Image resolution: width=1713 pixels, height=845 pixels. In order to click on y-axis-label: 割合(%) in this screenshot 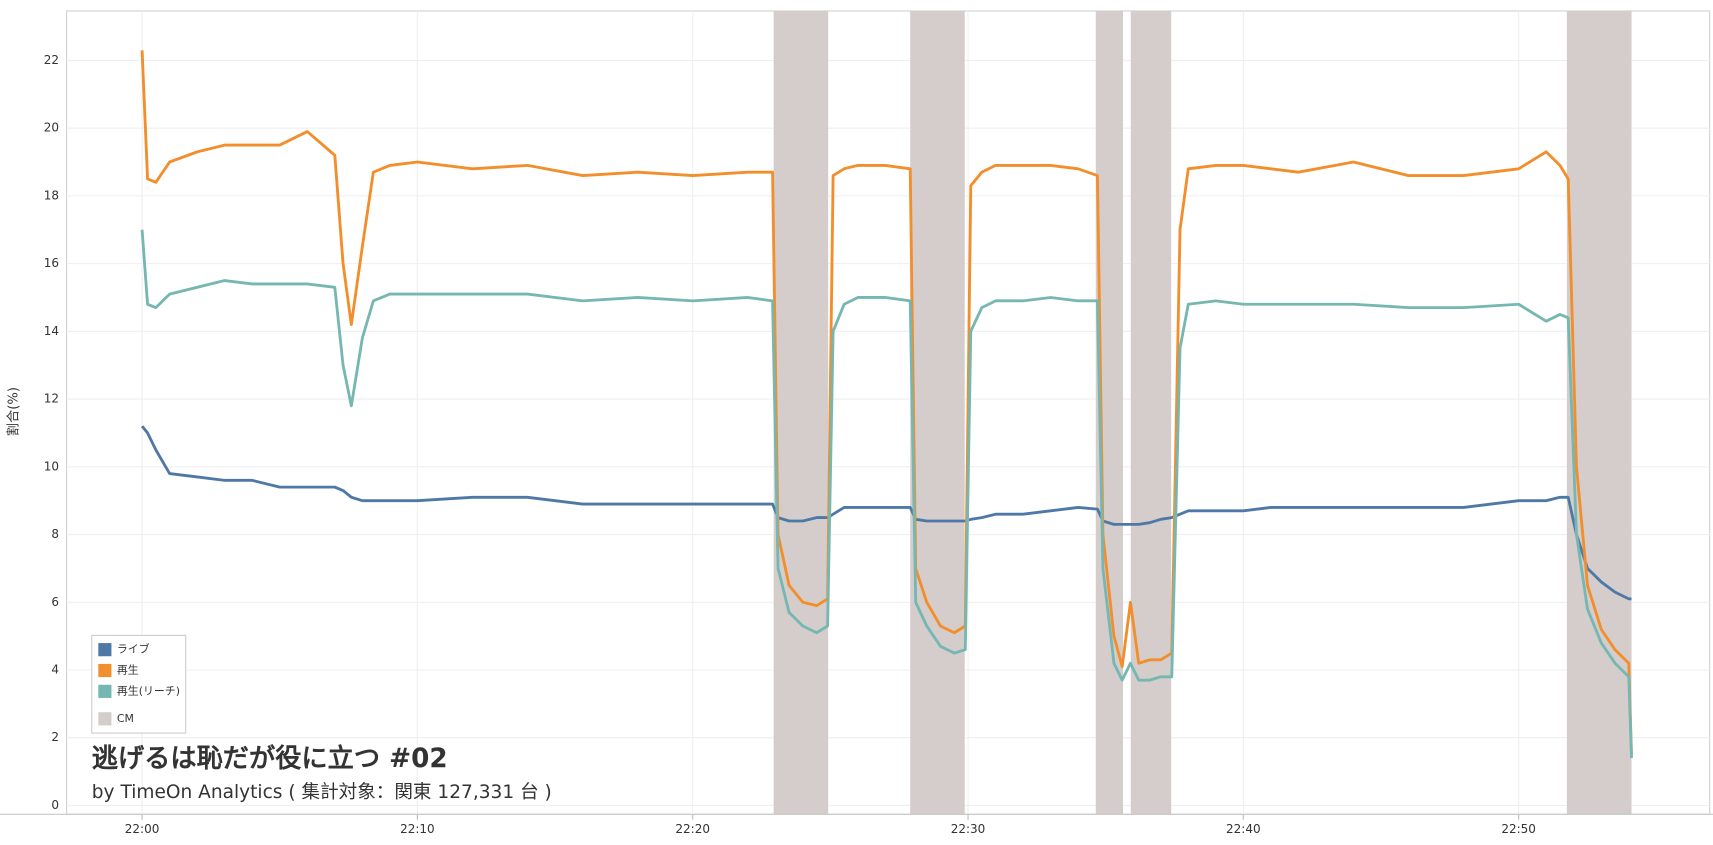, I will do `click(13, 411)`.